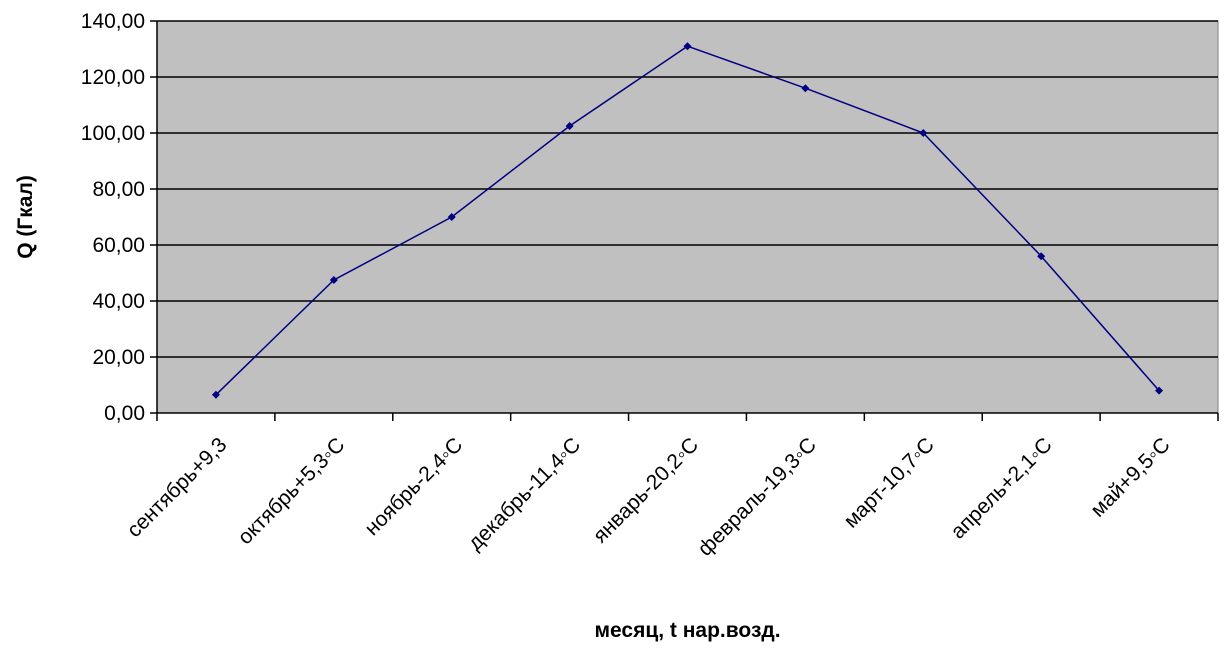  Describe the element at coordinates (525, 494) in the screenshot. I see `x-tick-label: декабрь-11,4◦С` at that location.